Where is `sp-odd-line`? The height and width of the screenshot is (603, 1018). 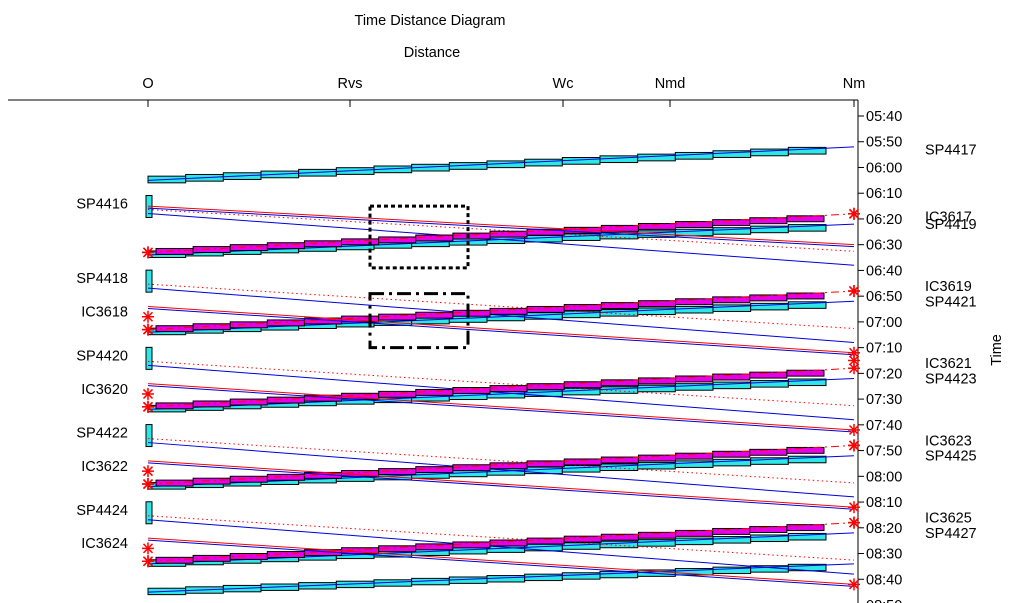
sp-odd-line is located at coordinates (501, 163).